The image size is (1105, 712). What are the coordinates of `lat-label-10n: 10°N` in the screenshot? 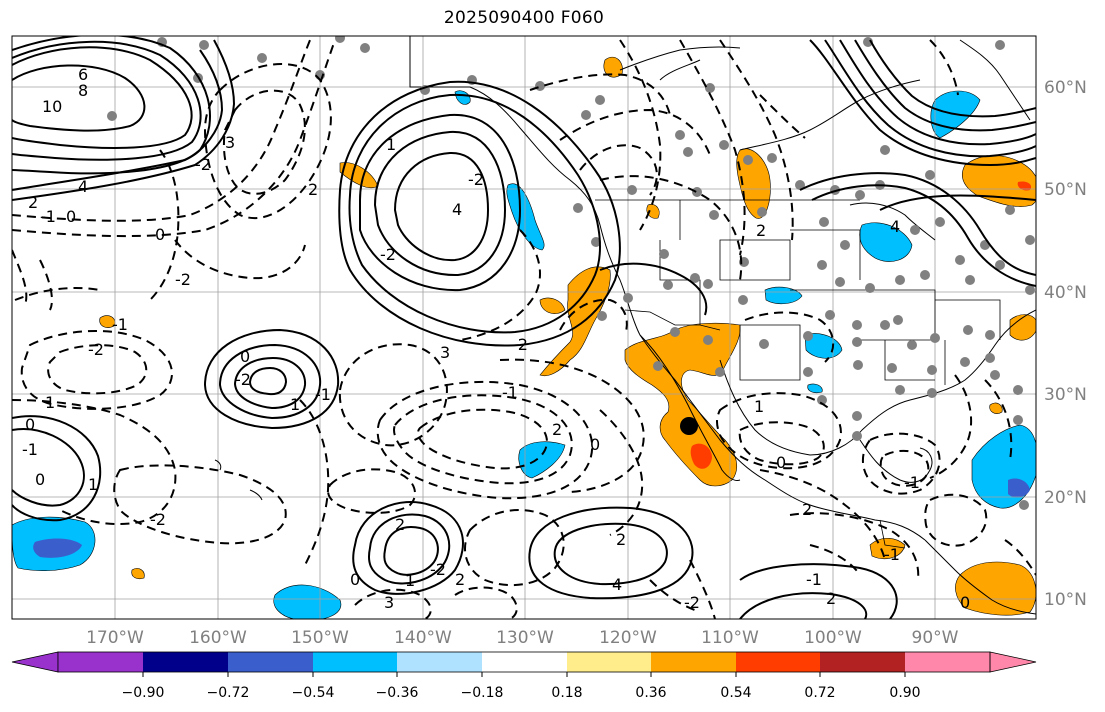 It's located at (1065, 600).